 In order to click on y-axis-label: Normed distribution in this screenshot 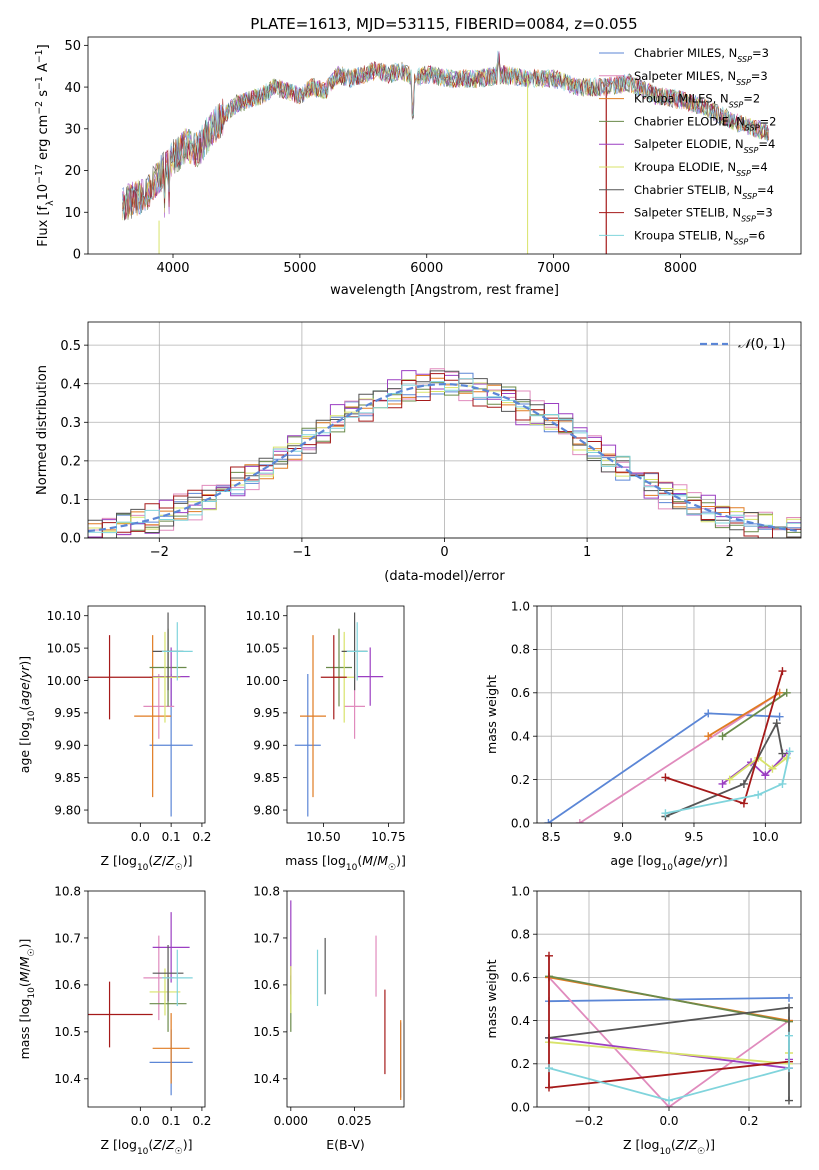, I will do `click(42, 430)`.